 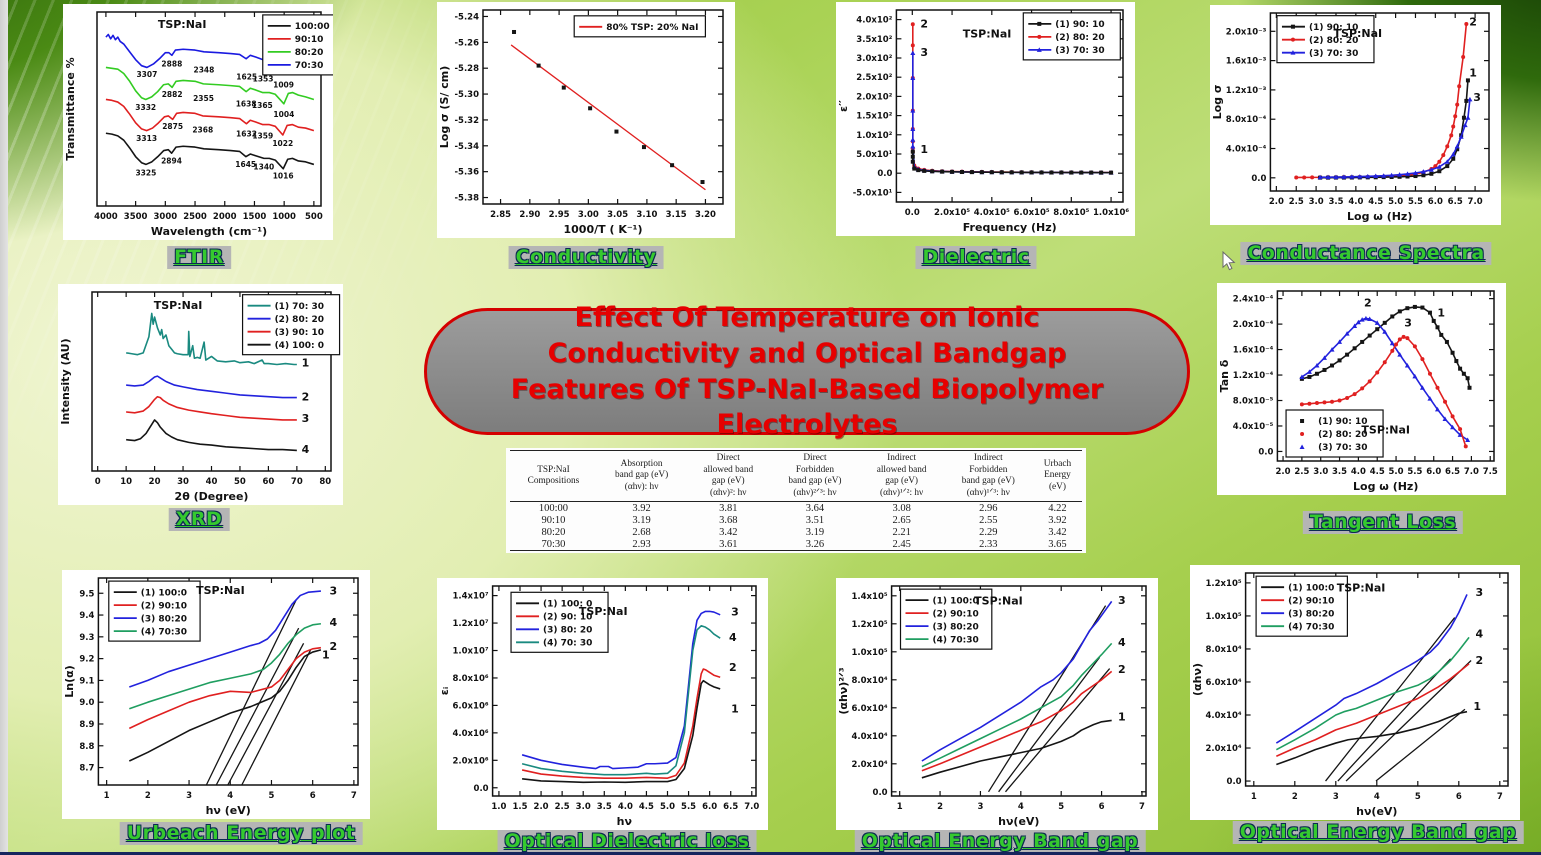 What do you see at coordinates (444, 107) in the screenshot?
I see `svg-text: Log σ (S/ cm)` at bounding box center [444, 107].